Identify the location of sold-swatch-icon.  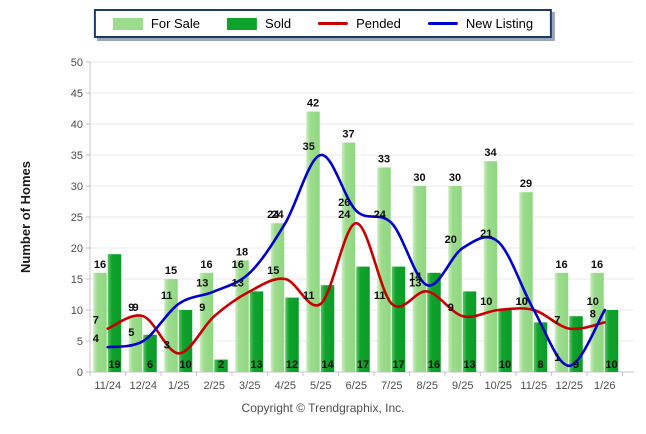
(242, 23).